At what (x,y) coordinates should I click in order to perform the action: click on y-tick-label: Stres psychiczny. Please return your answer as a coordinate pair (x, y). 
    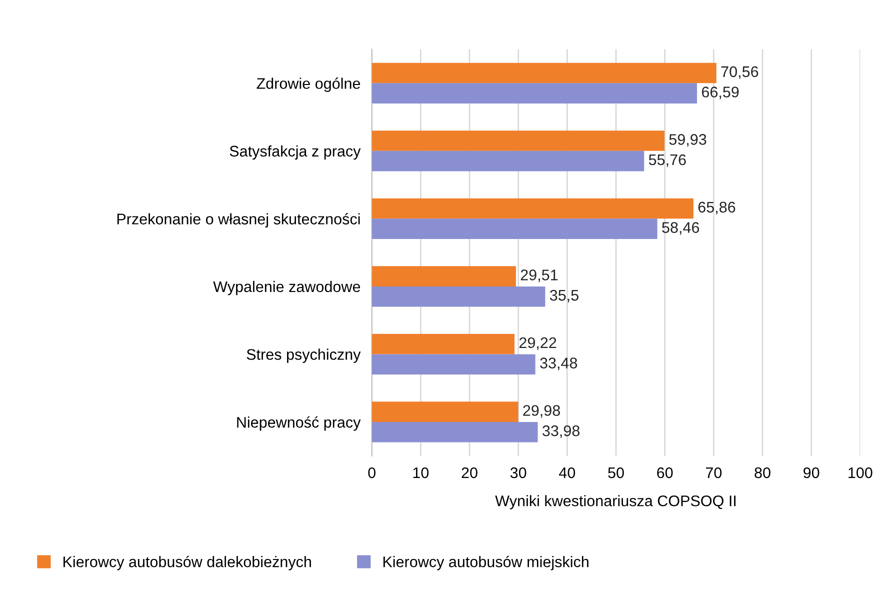
    Looking at the image, I should click on (303, 355).